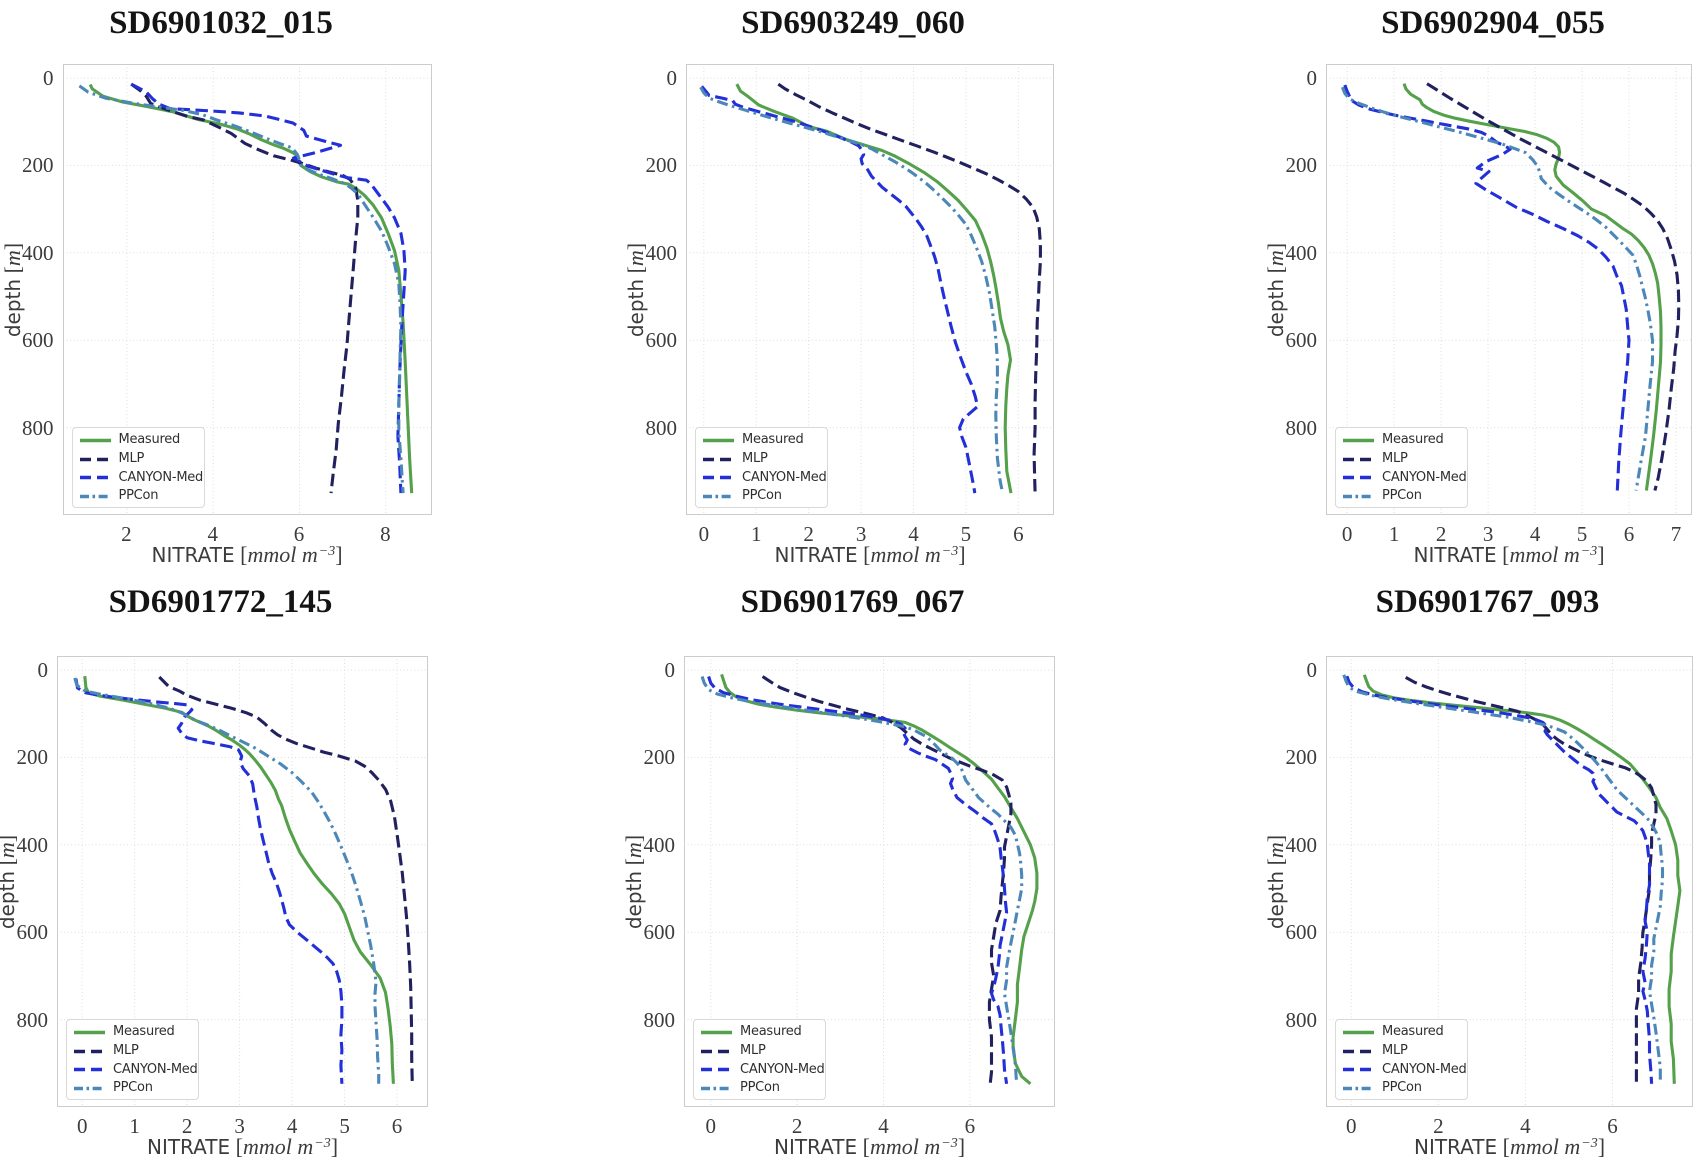  I want to click on legend-label: CANYON-Med, so click(161, 477).